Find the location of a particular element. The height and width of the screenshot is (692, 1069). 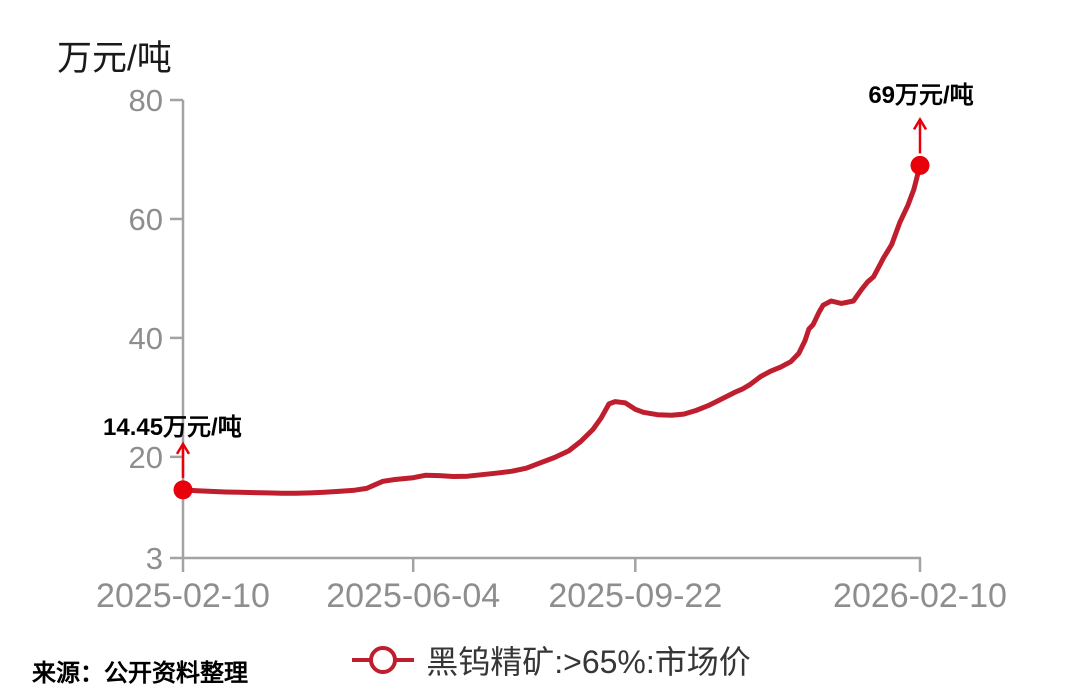

y-tick-label: 3 is located at coordinates (154, 558).